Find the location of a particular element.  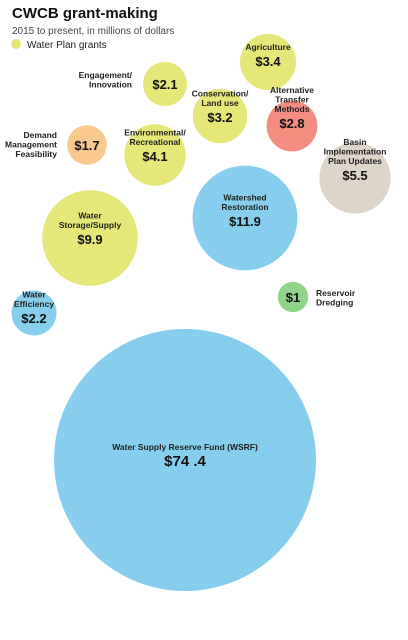

bubble-label-watershed-restoration: Restoration is located at coordinates (244, 207).